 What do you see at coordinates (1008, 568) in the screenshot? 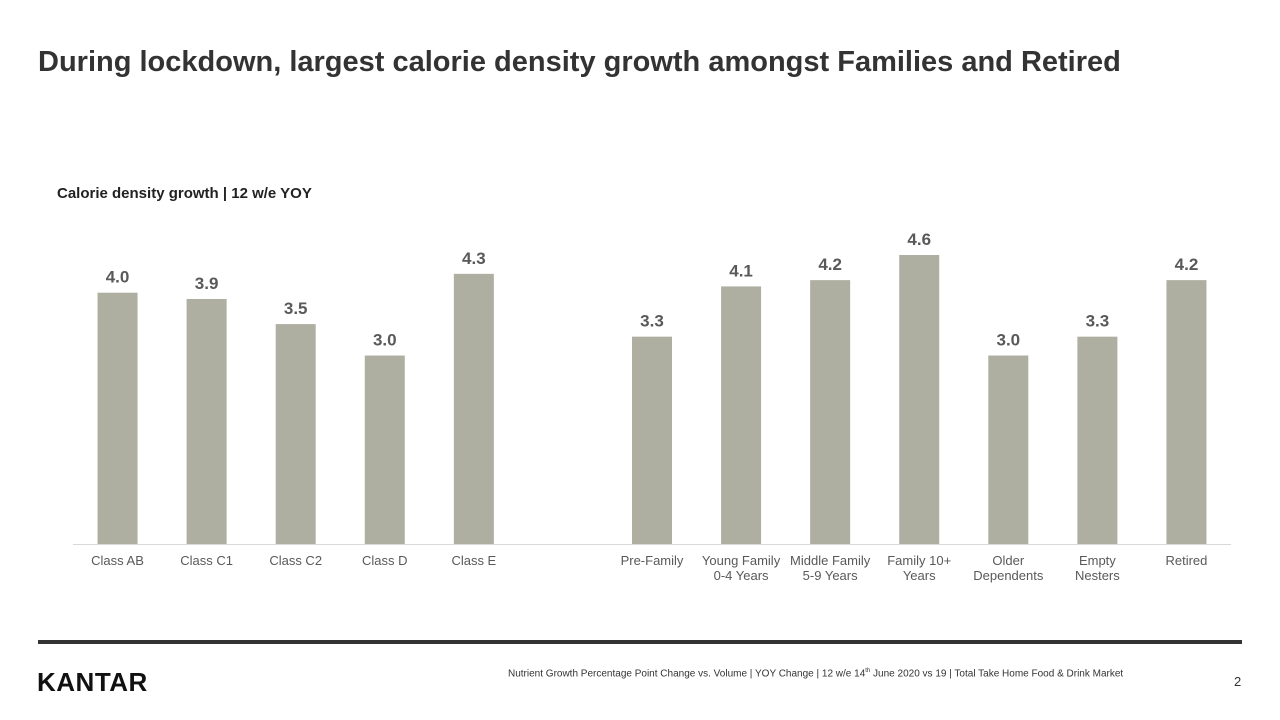
I see `x-tick-label: Older Dependents` at bounding box center [1008, 568].